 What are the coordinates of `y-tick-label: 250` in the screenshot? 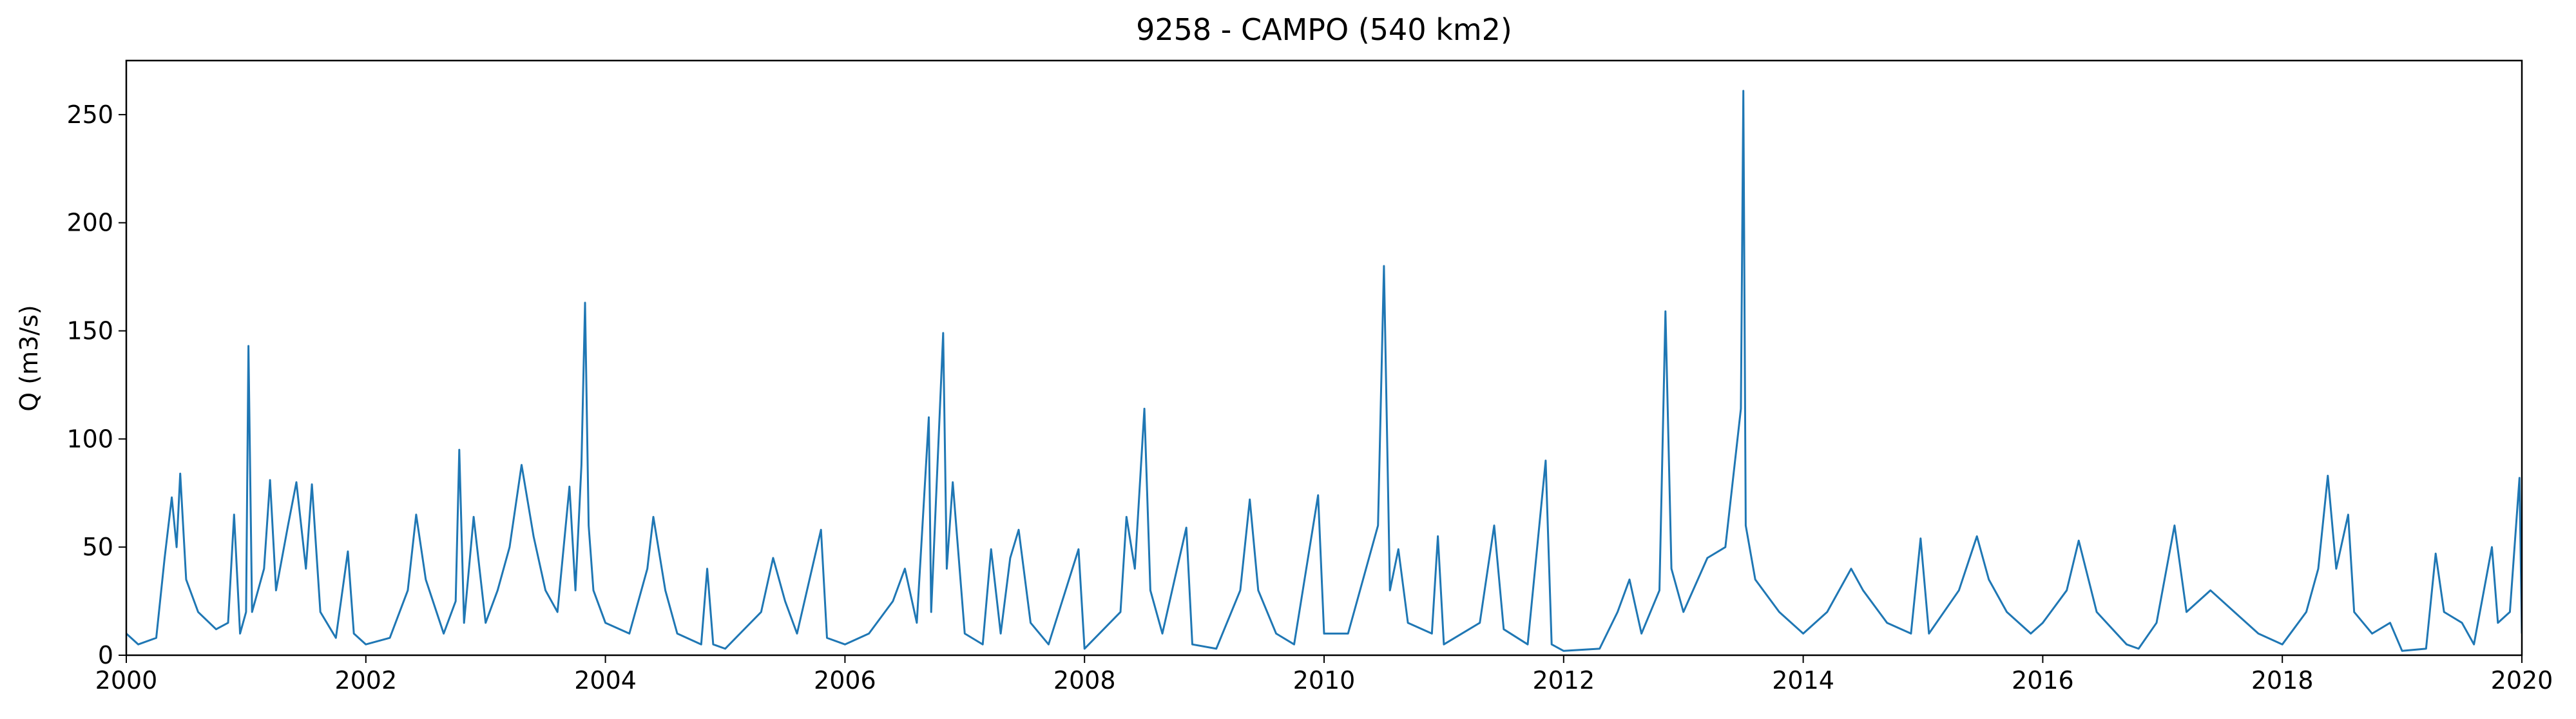 It's located at (90, 115).